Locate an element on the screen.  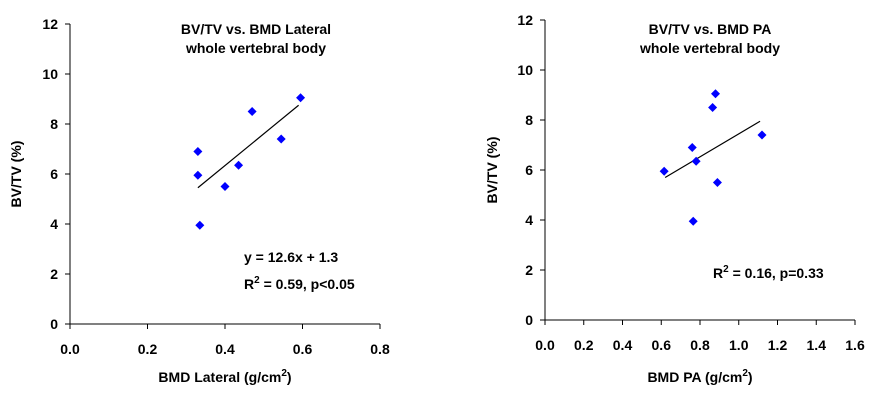
x-tick-label: 1.2 is located at coordinates (778, 345).